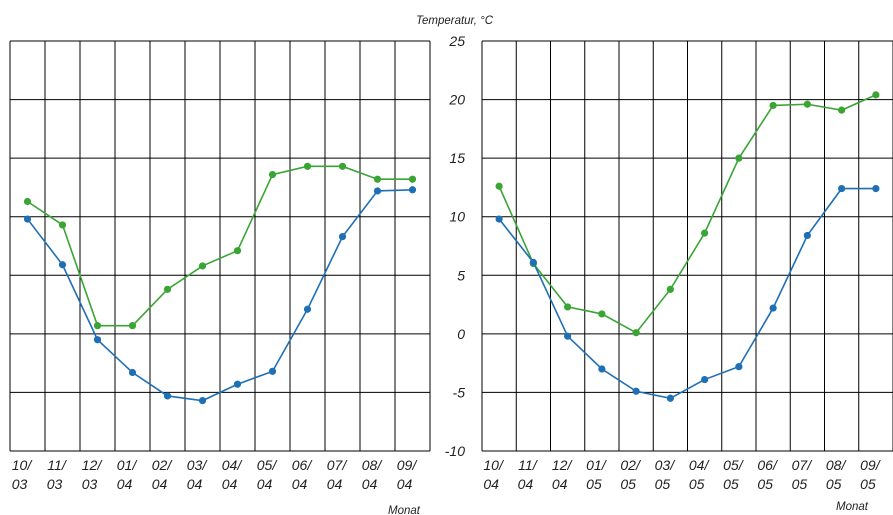  Describe the element at coordinates (871, 465) in the screenshot. I see `x-tick-label-month: 09/` at that location.